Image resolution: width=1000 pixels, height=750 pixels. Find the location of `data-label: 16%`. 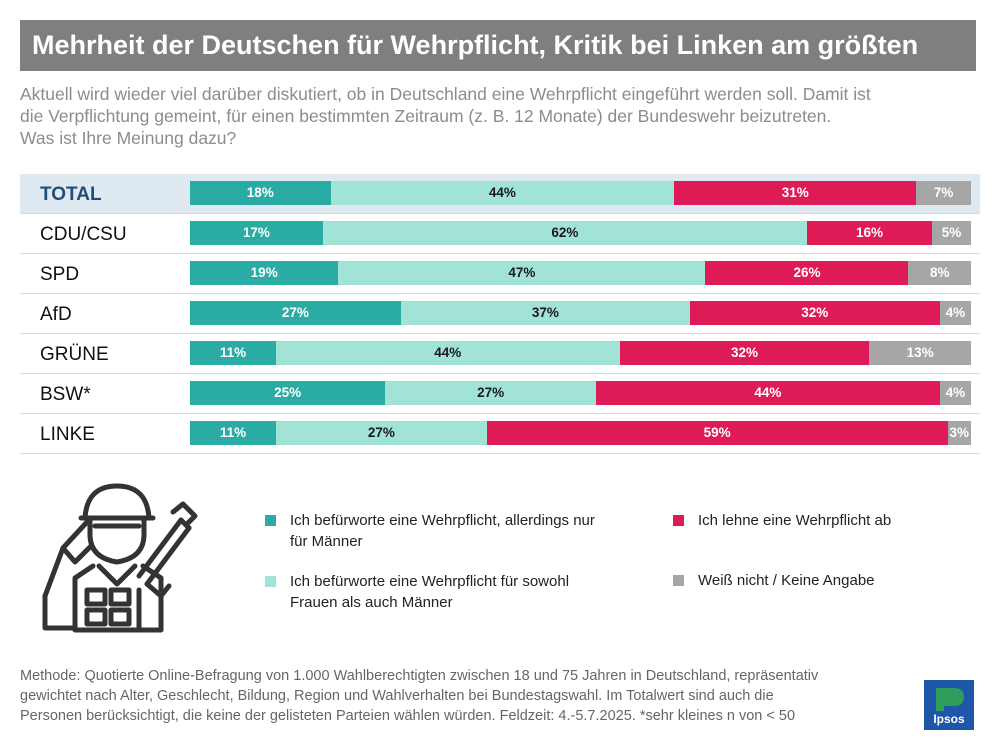

data-label: 16% is located at coordinates (869, 232).